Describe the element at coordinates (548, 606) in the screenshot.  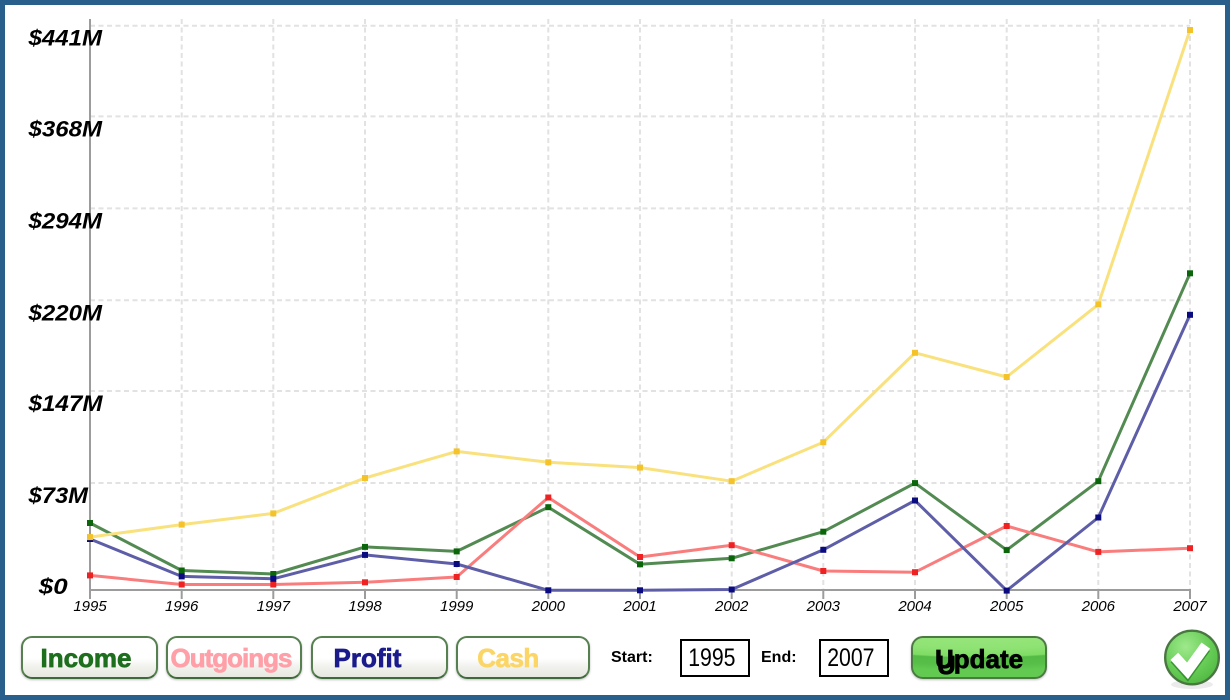
I see `svg-text: 2000` at that location.